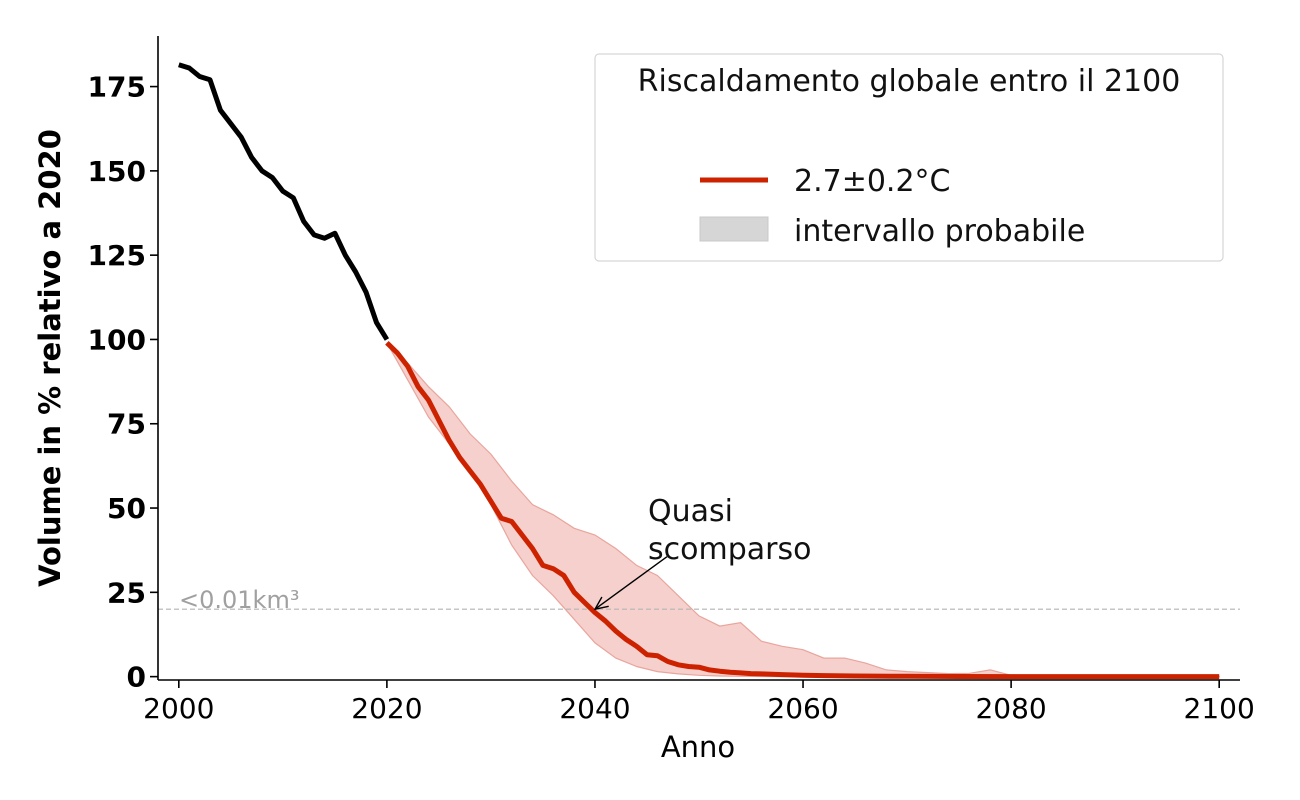  I want to click on threshold-label: <0.01km³, so click(239, 600).